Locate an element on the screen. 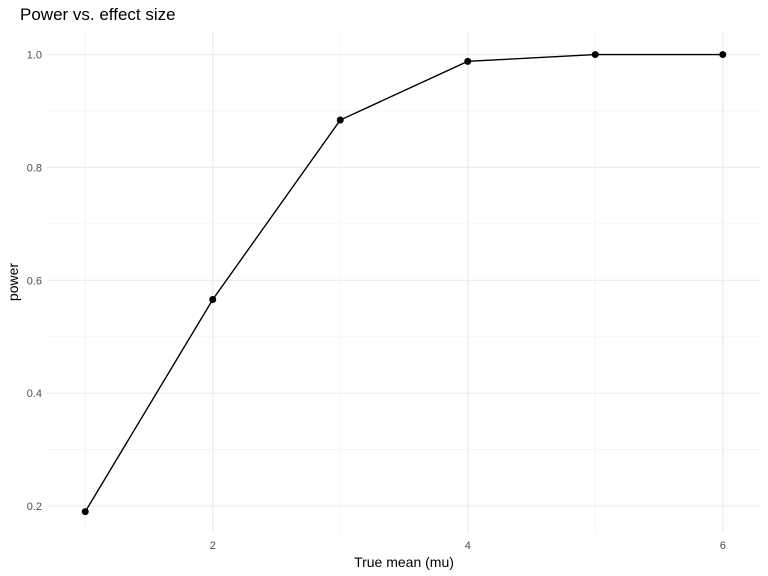 This screenshot has width=768, height=576. x-tick-label: 6 is located at coordinates (723, 546).